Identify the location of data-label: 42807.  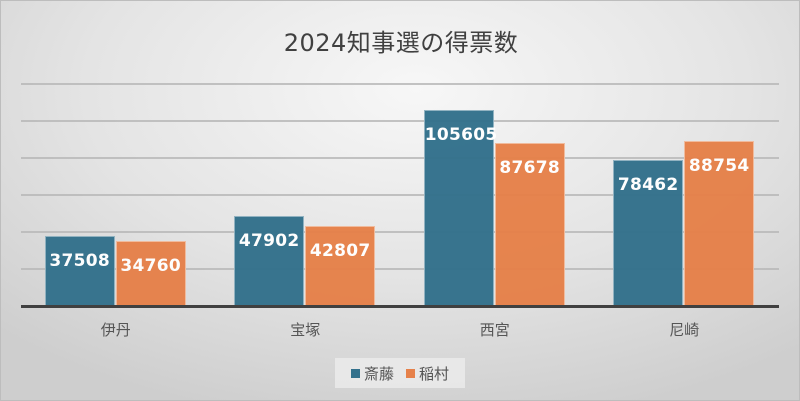
(340, 250).